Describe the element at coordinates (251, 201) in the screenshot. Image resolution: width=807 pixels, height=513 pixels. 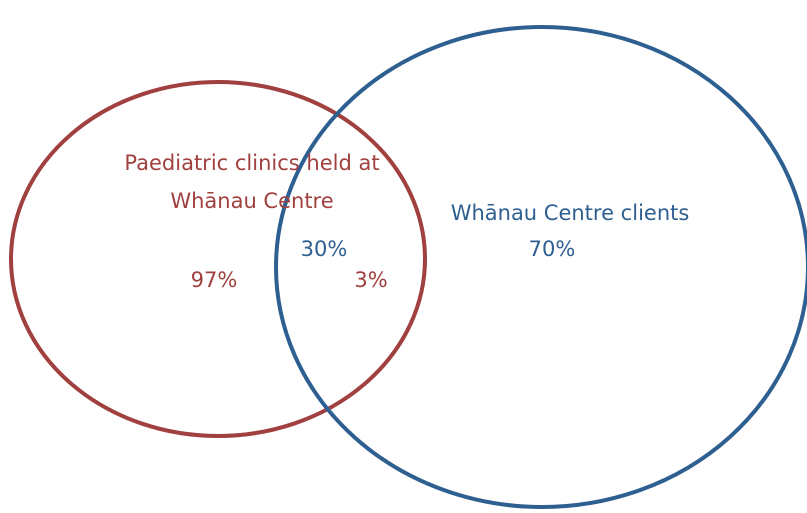
I see `set-label: Whānau Centre` at that location.